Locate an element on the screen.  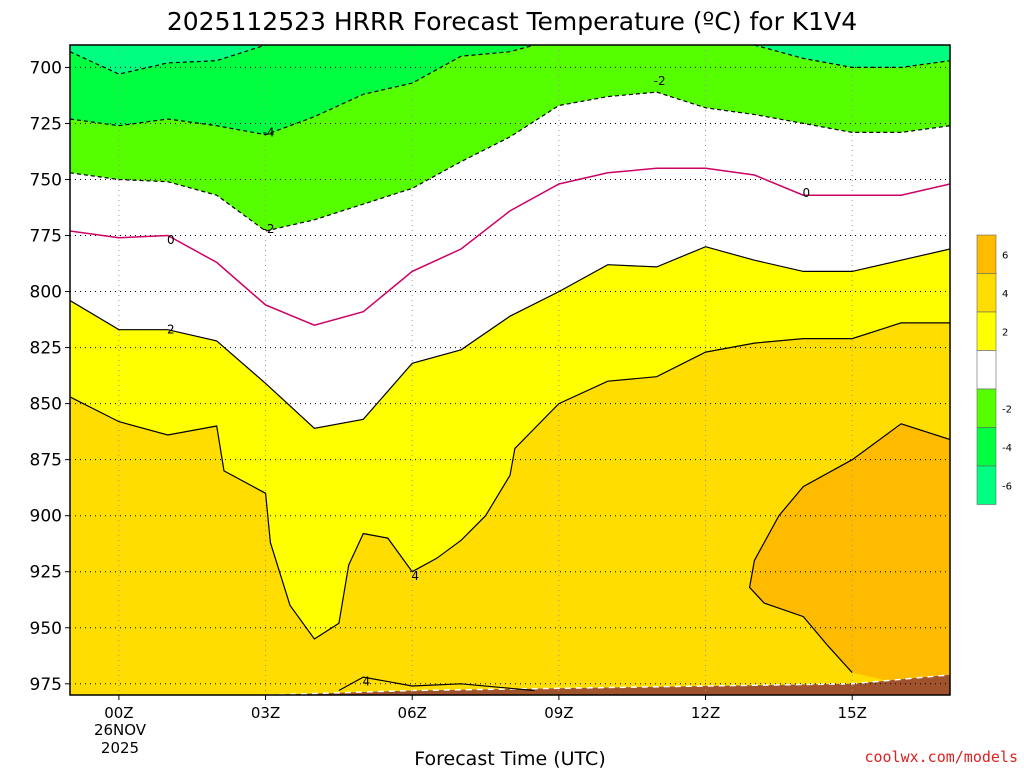
y-tick-label: 725 is located at coordinates (46, 124).